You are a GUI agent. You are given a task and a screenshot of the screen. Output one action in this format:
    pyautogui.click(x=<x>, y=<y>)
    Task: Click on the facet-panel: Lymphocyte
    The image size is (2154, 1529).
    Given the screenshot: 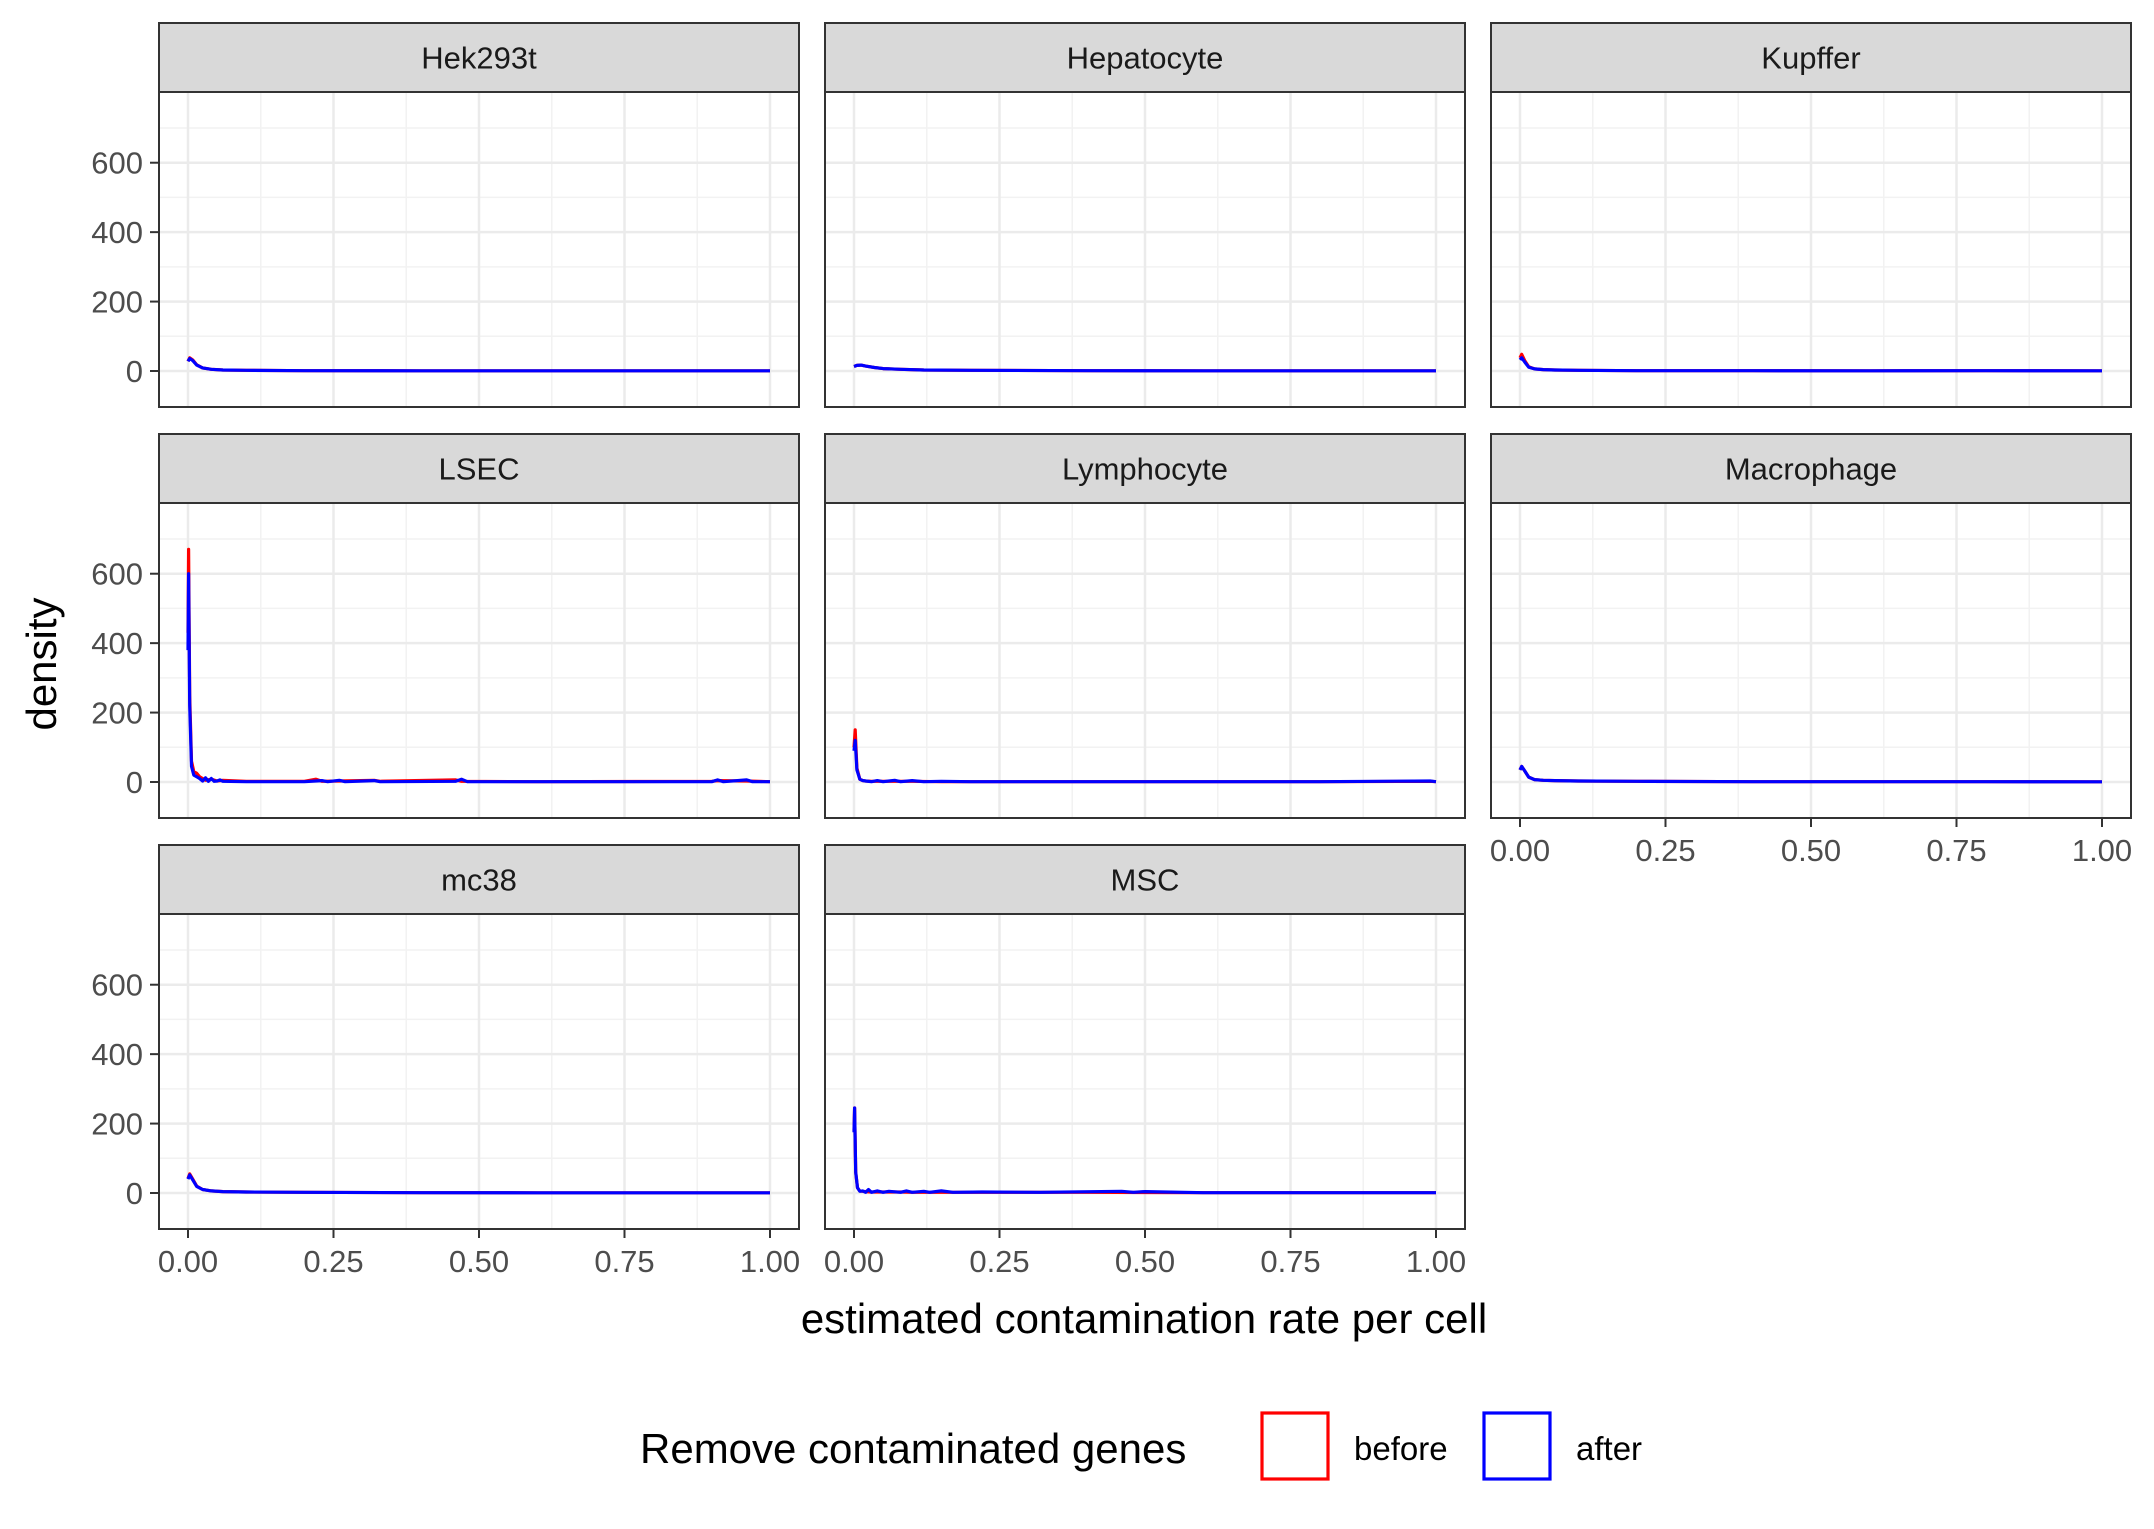 What is the action you would take?
    pyautogui.click(x=1145, y=626)
    